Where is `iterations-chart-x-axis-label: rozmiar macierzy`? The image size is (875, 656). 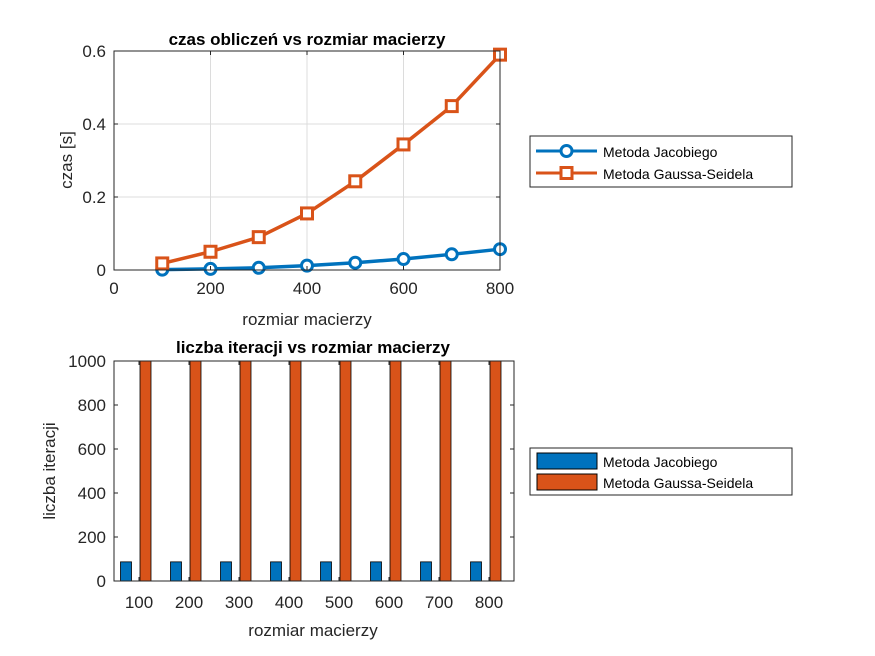
iterations-chart-x-axis-label: rozmiar macierzy is located at coordinates (313, 630).